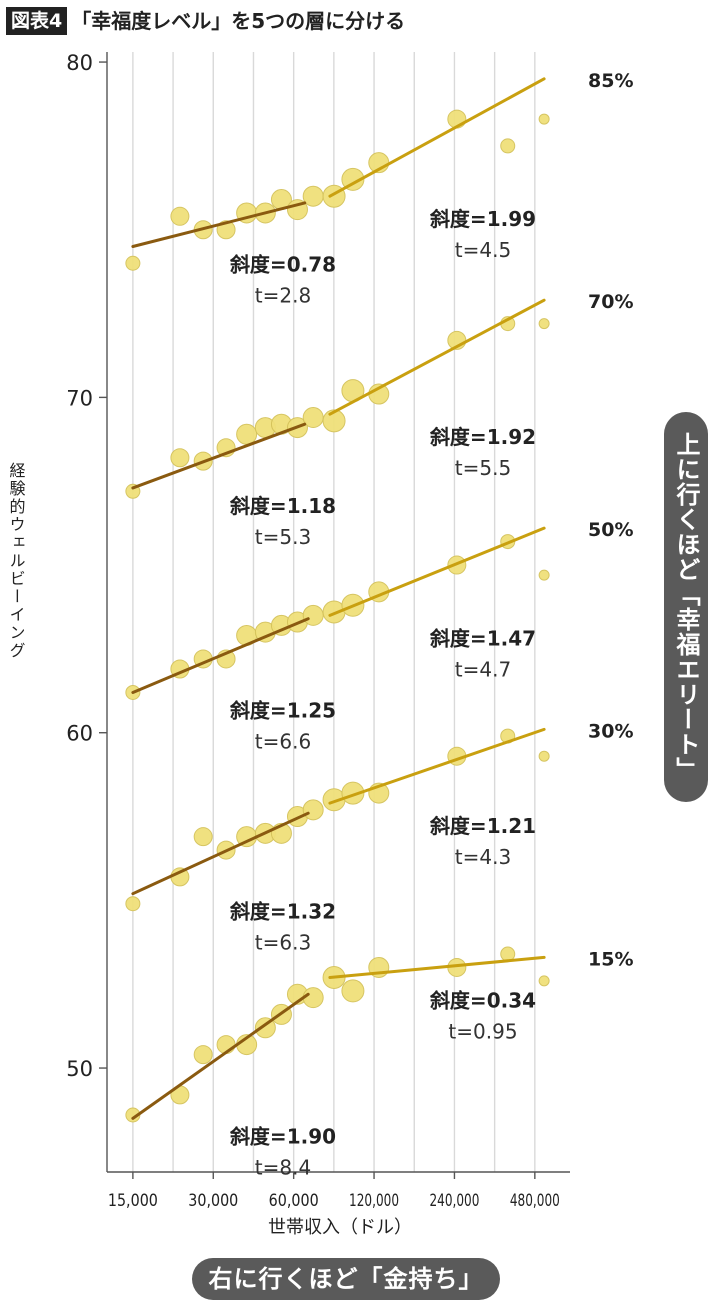  Describe the element at coordinates (79, 63) in the screenshot. I see `y-tick-label: 80` at that location.